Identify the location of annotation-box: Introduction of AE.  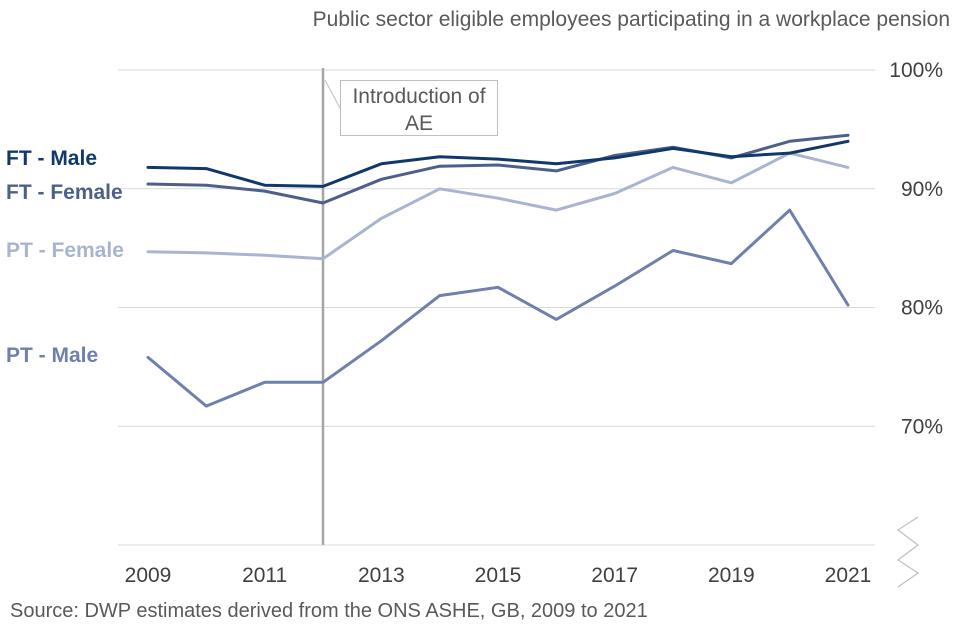
(419, 108).